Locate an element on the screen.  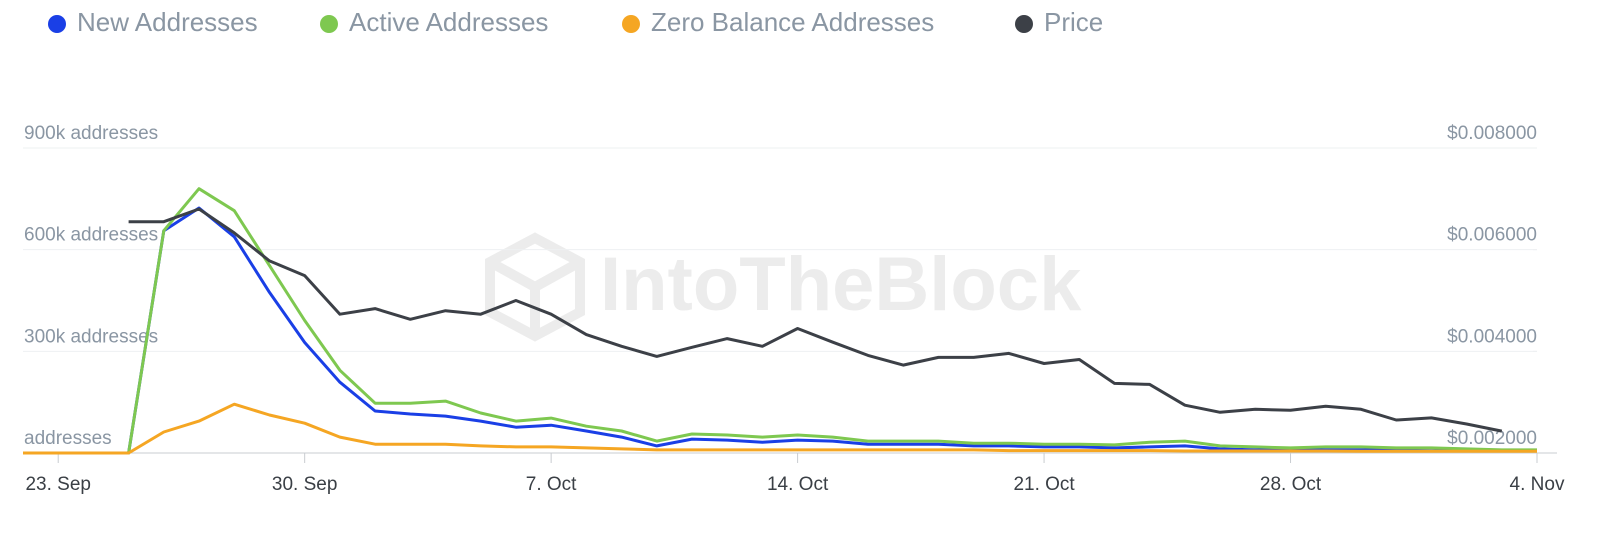
watermark-icon is located at coordinates (535, 287).